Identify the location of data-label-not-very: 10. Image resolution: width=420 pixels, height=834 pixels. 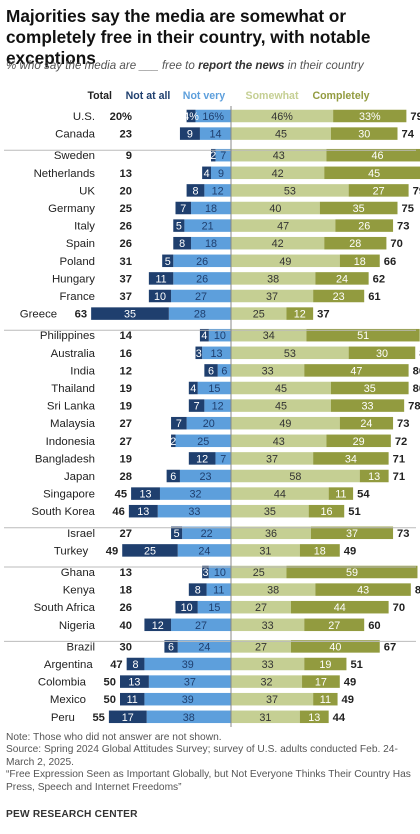
(220, 573).